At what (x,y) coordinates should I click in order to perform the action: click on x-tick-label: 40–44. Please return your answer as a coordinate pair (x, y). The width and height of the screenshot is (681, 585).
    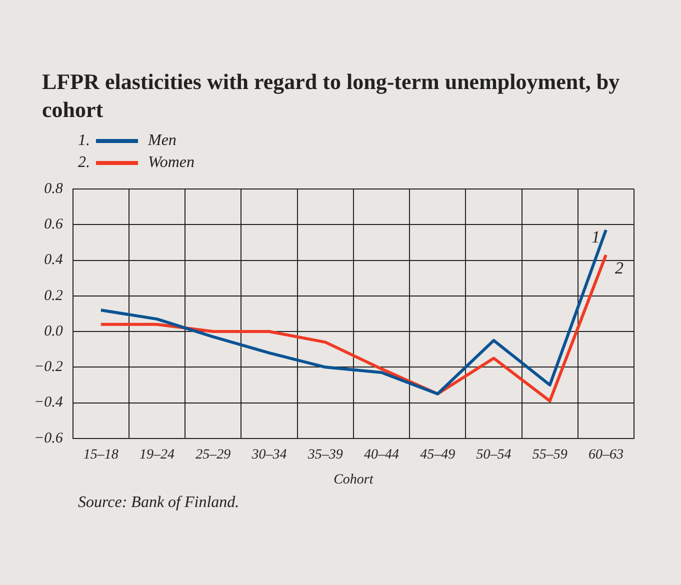
    Looking at the image, I should click on (381, 454).